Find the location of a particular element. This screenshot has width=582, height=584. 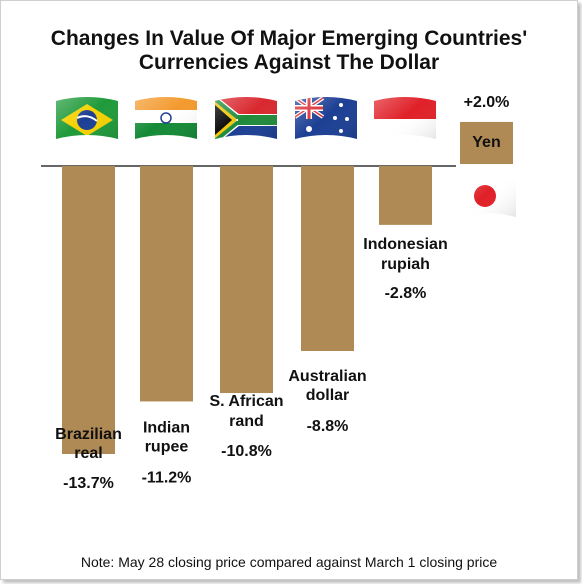

value-label-4: -2.8% is located at coordinates (406, 293).